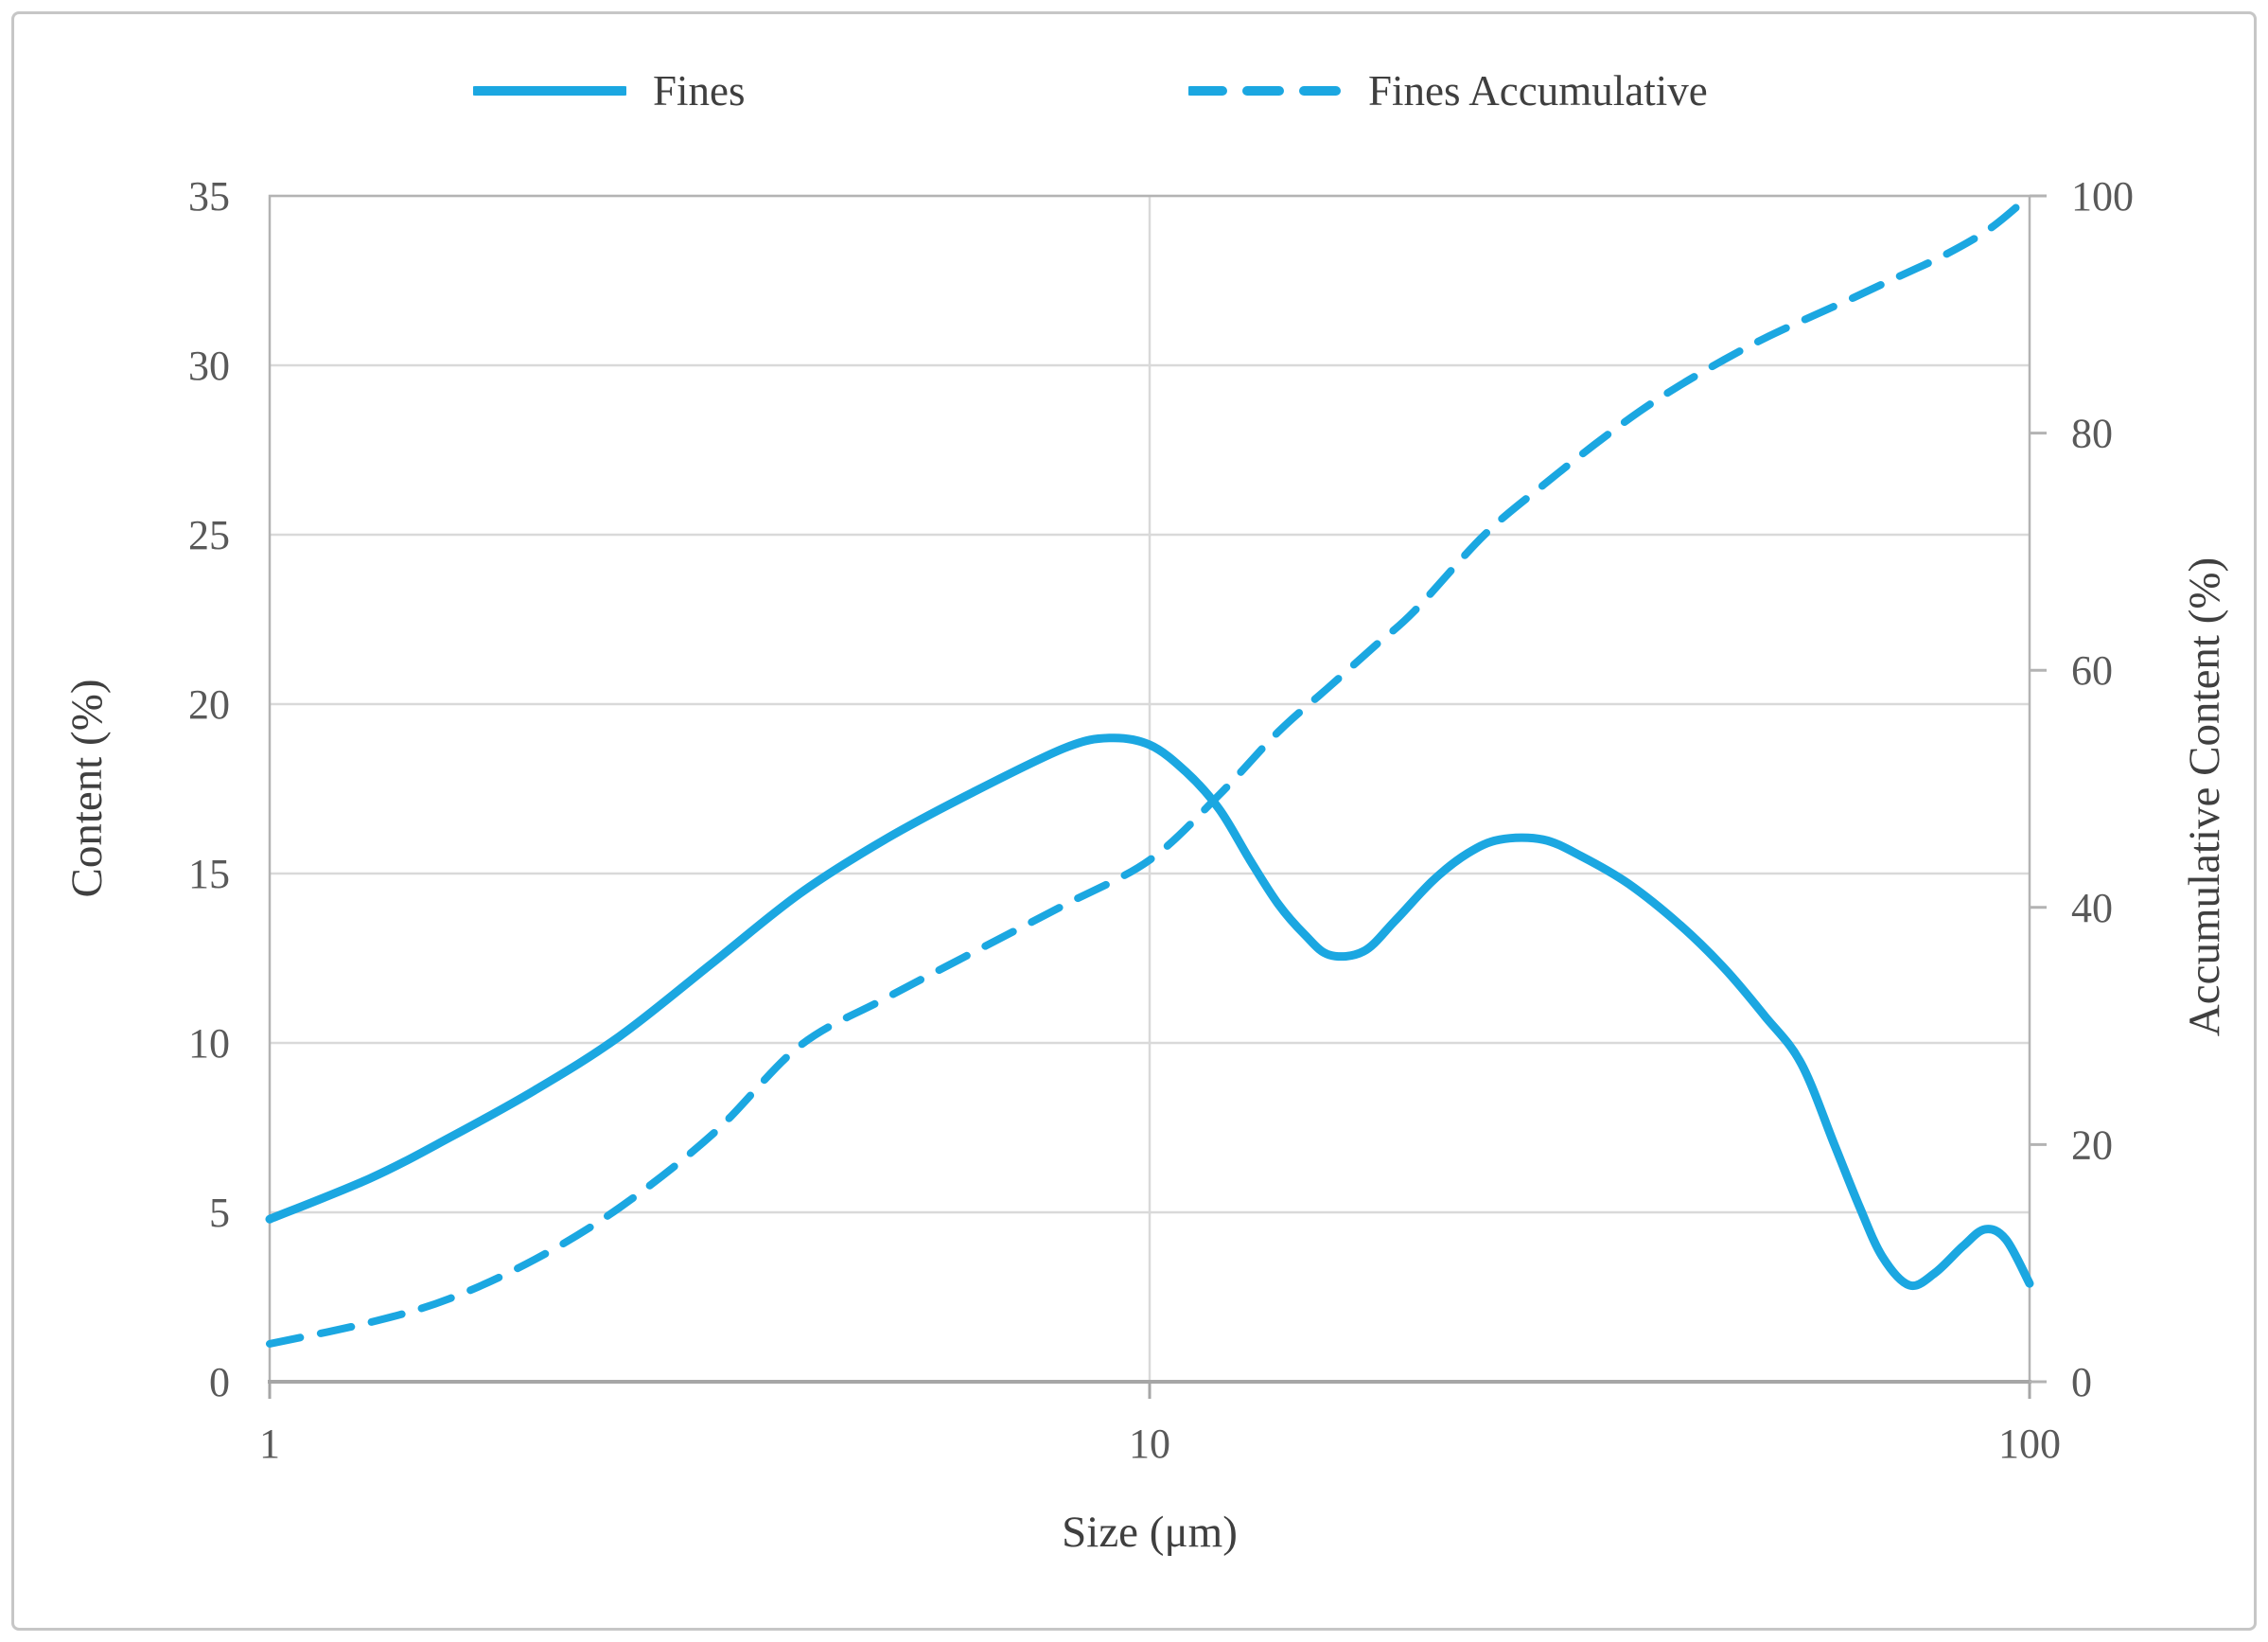  Describe the element at coordinates (2029, 1444) in the screenshot. I see `x-tick-label: 100` at that location.